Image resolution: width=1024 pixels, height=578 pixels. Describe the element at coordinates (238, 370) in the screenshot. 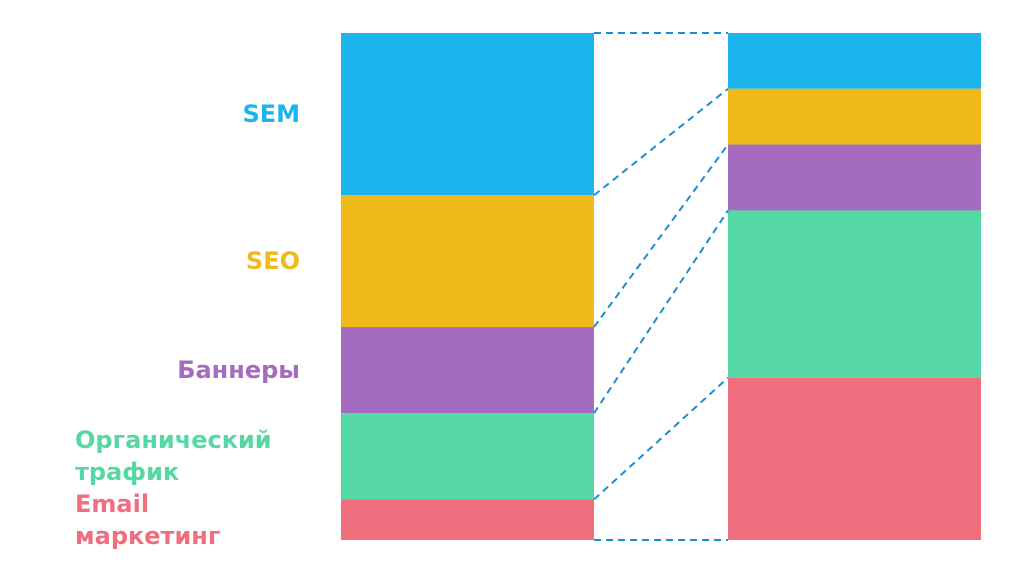

I see `legend-text: Баннеры` at that location.